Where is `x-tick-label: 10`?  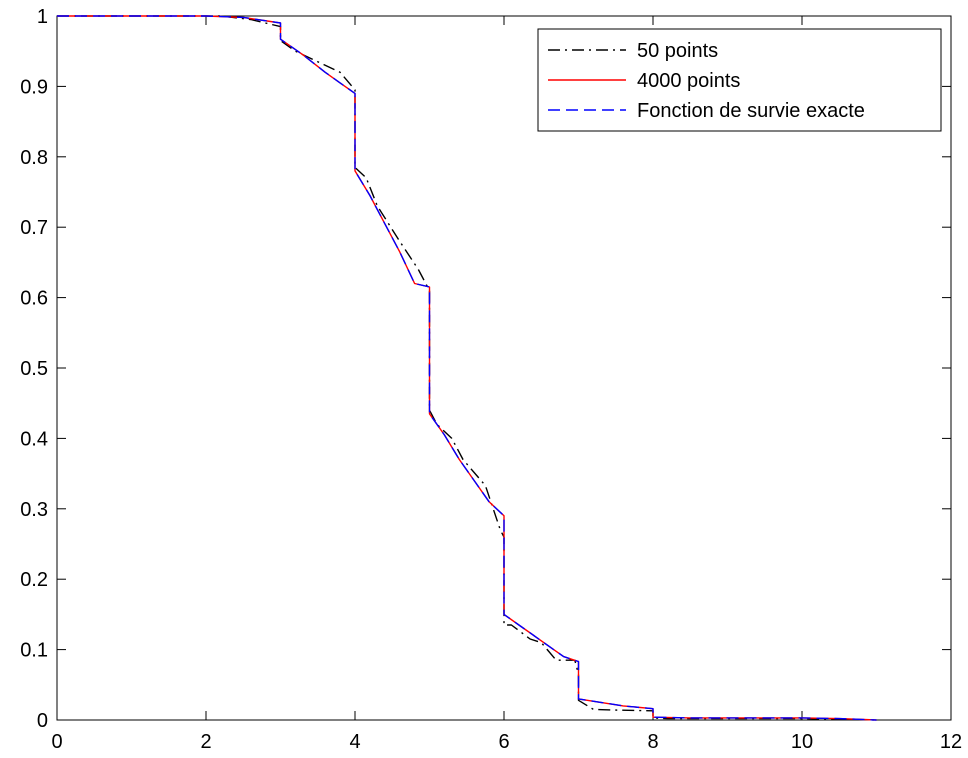 x-tick-label: 10 is located at coordinates (802, 742).